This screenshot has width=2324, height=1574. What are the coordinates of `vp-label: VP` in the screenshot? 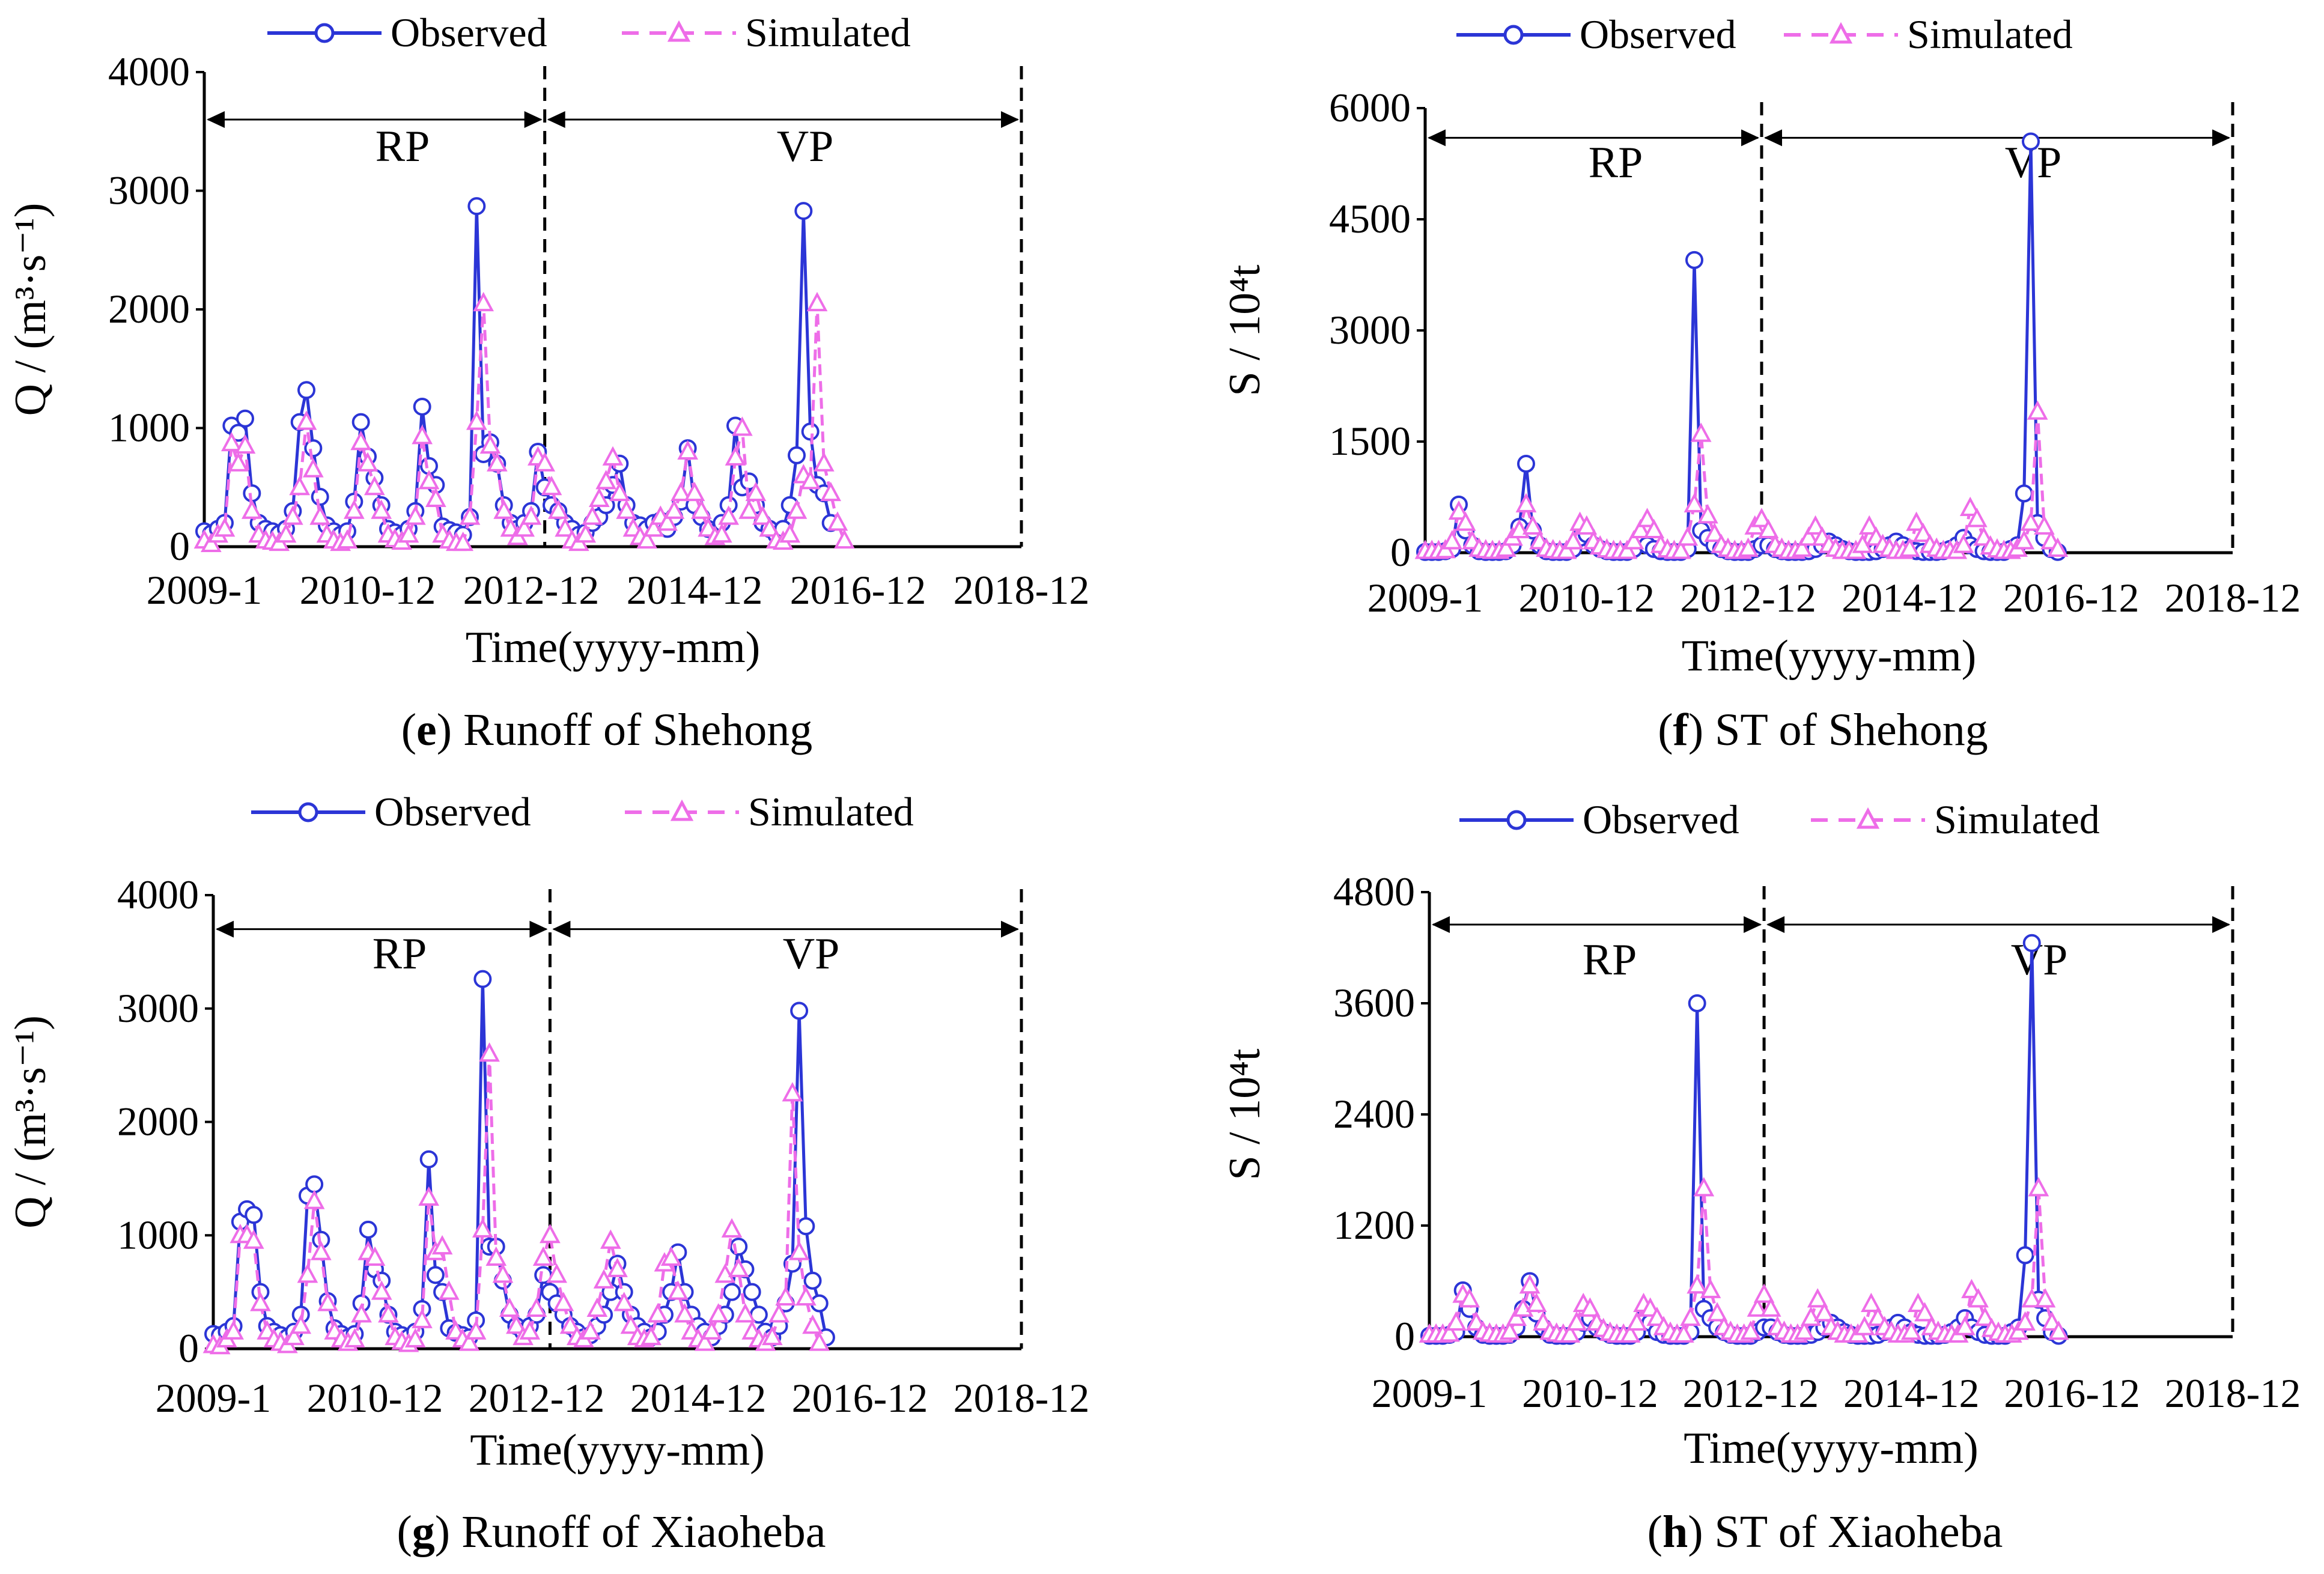 It's located at (805, 146).